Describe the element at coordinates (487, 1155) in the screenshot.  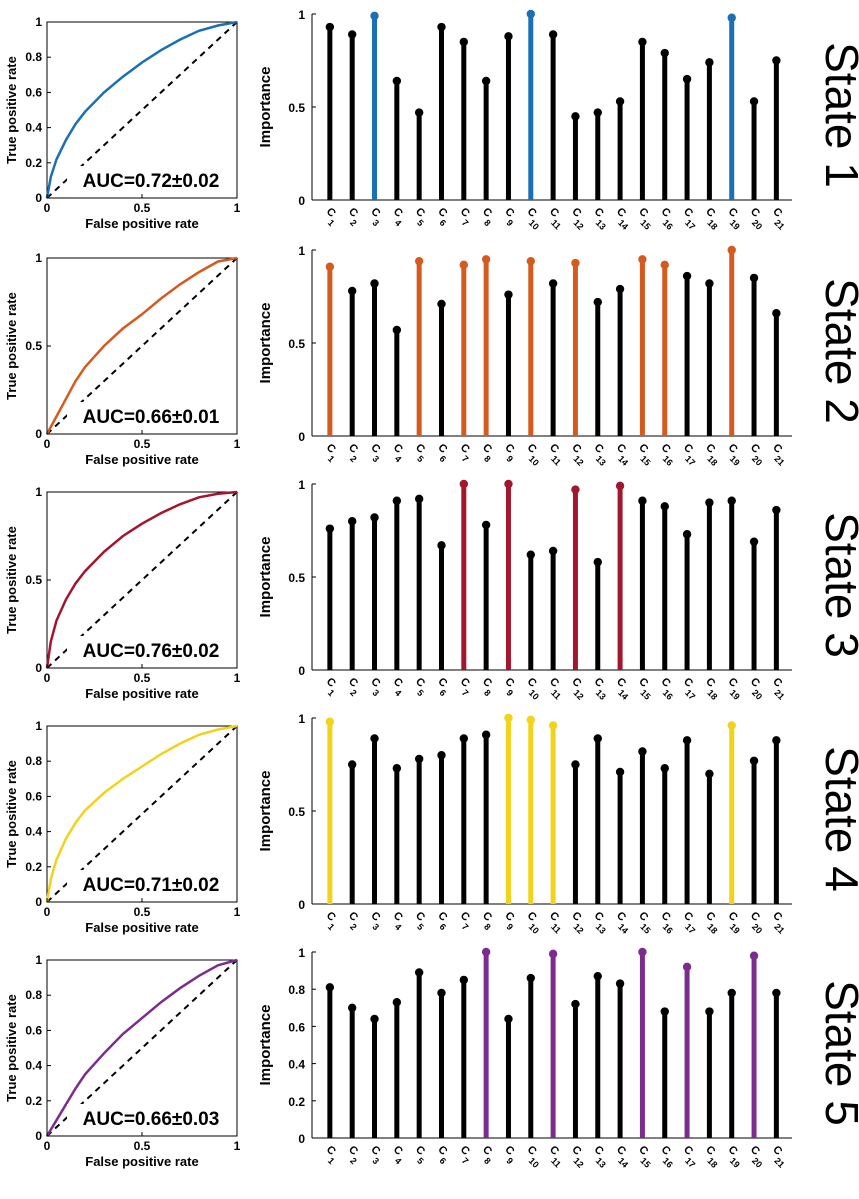
I see `category-label-8: C8` at that location.